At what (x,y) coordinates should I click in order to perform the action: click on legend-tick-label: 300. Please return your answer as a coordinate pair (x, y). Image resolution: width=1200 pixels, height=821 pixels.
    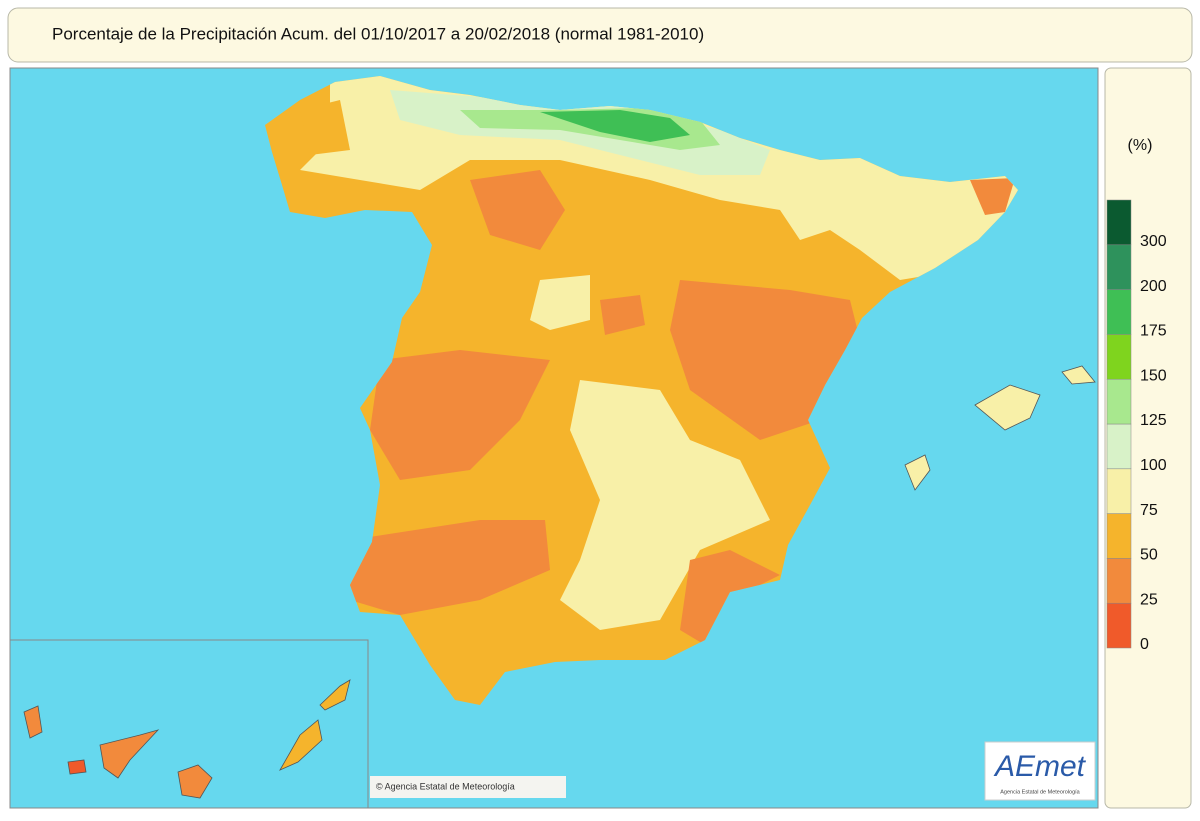
    Looking at the image, I should click on (1153, 241).